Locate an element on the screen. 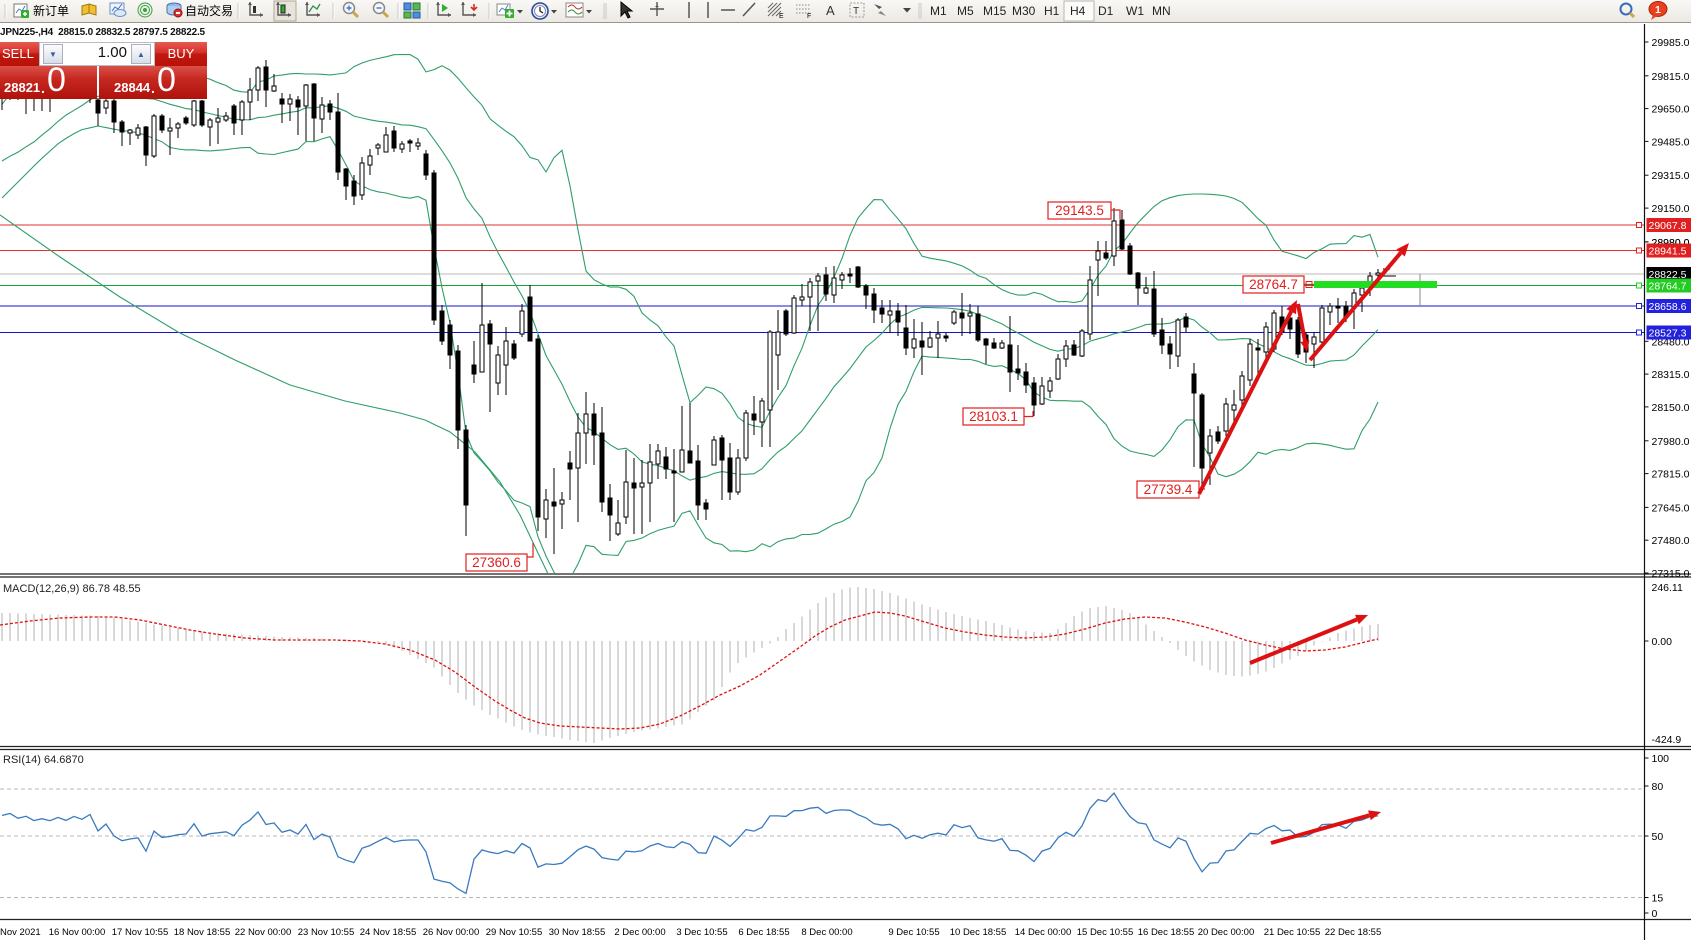 This screenshot has width=1691, height=945. svg-text: 27315.0 is located at coordinates (1671, 574).